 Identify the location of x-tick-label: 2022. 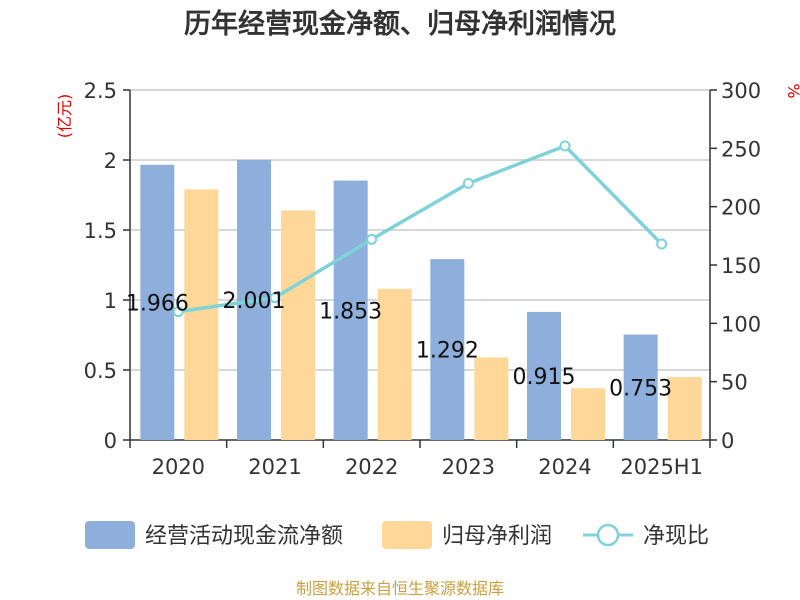
(371, 467).